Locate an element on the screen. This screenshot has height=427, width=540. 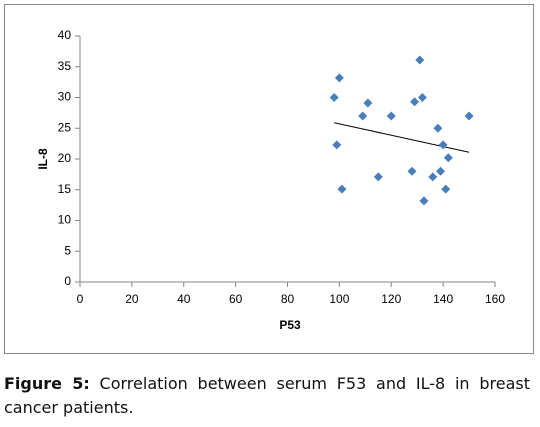
x-tick-label: 120 is located at coordinates (391, 299).